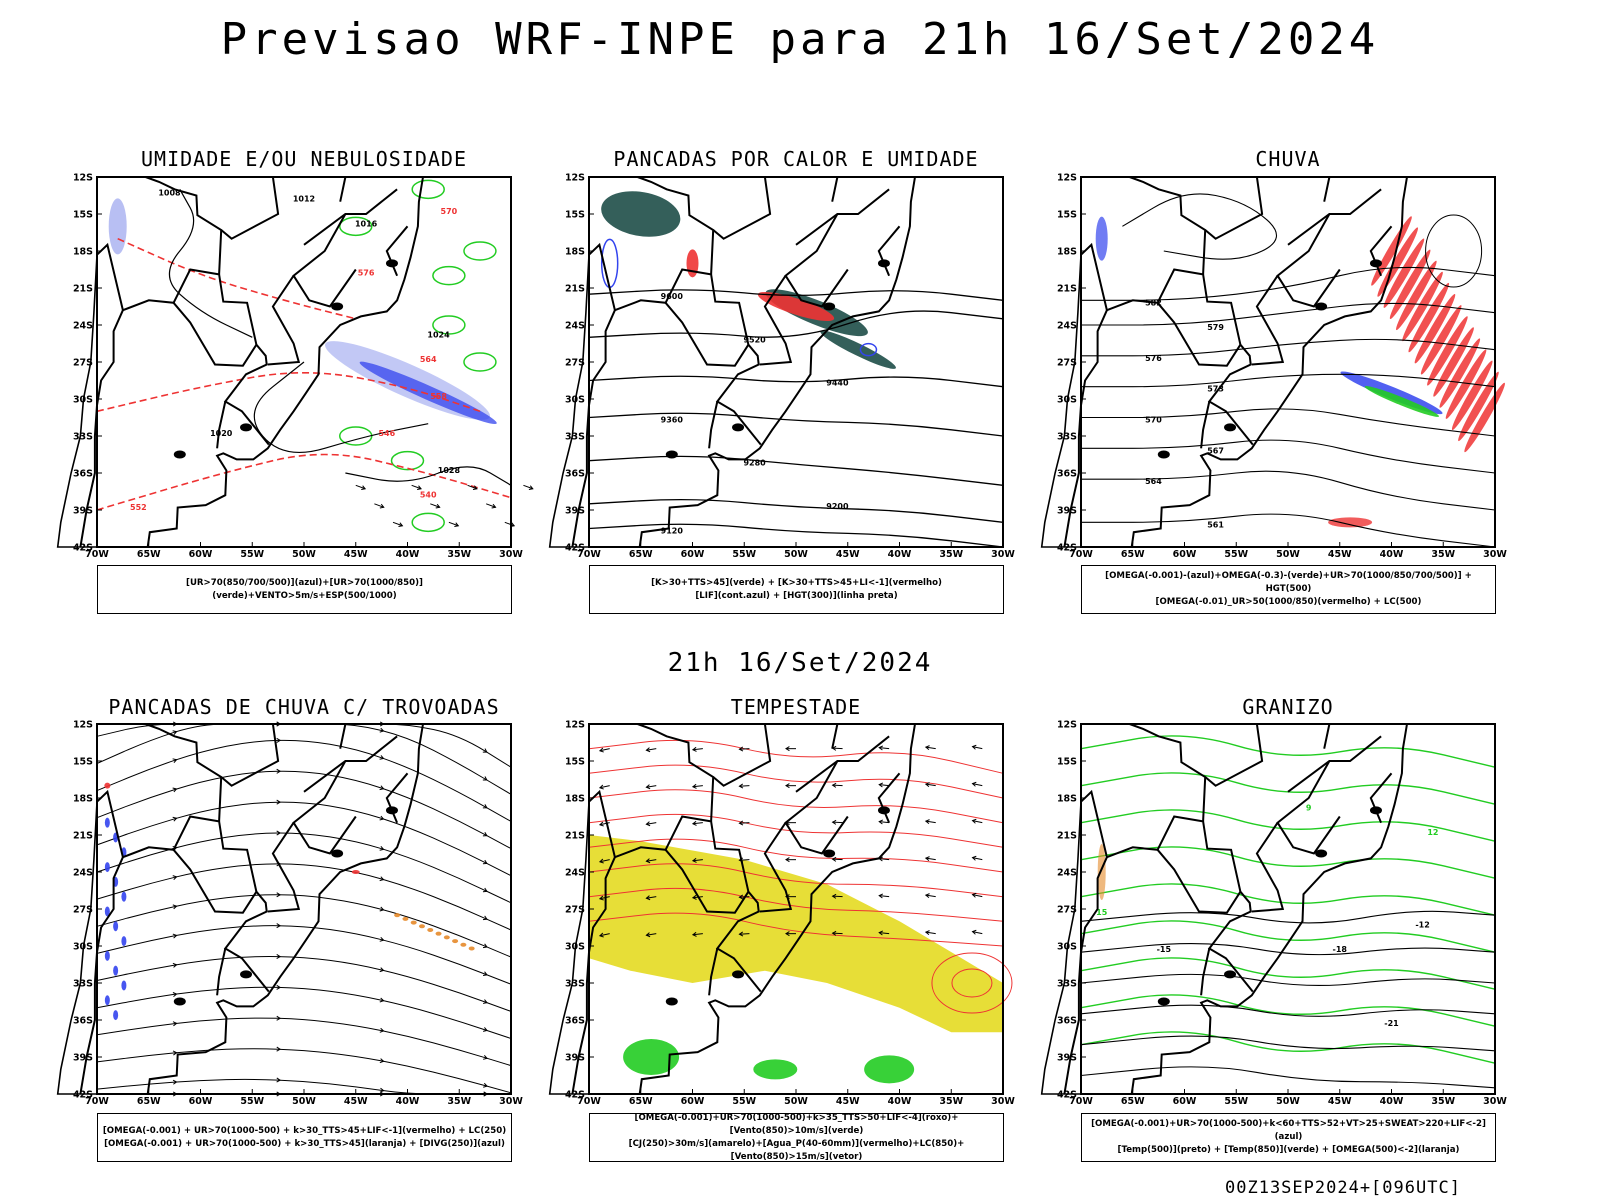 Image resolution: width=1600 pixels, height=1200 pixels. I want to click on thickness-label: 546, so click(386, 433).